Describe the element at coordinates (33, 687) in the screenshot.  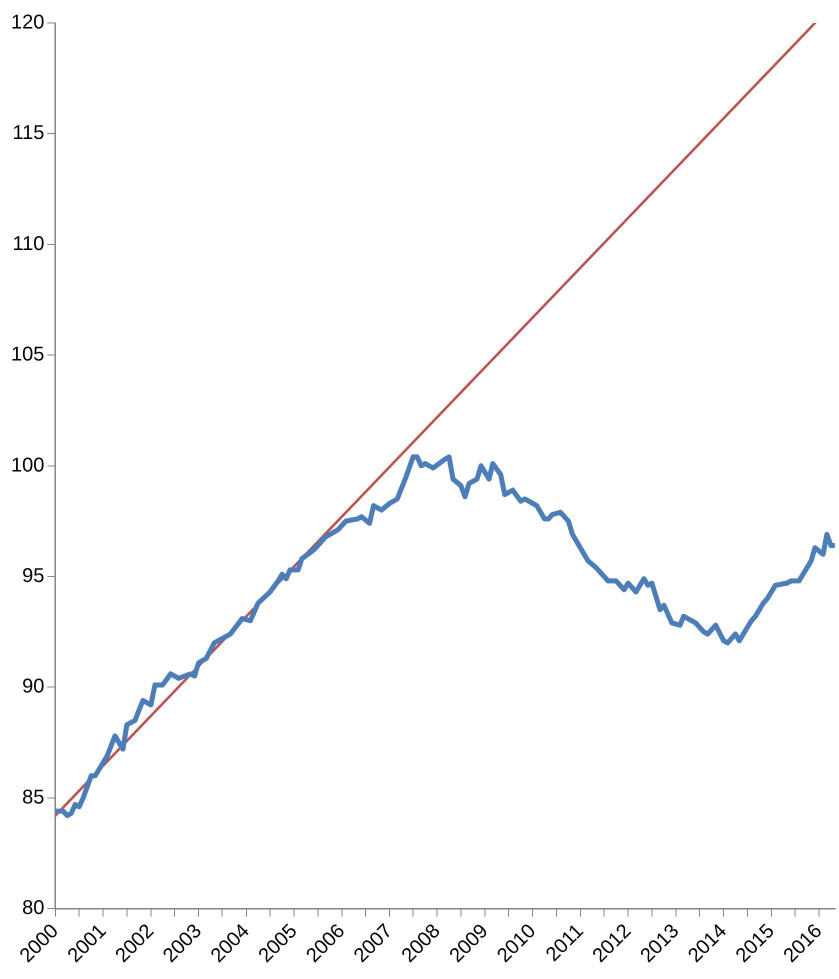
I see `y-tick-label: 90` at that location.